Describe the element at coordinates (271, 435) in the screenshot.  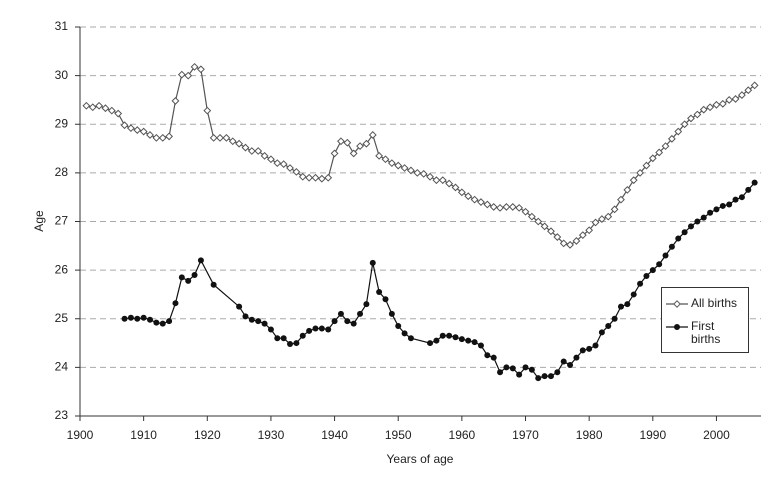
I see `x-tick-label: 1930` at that location.